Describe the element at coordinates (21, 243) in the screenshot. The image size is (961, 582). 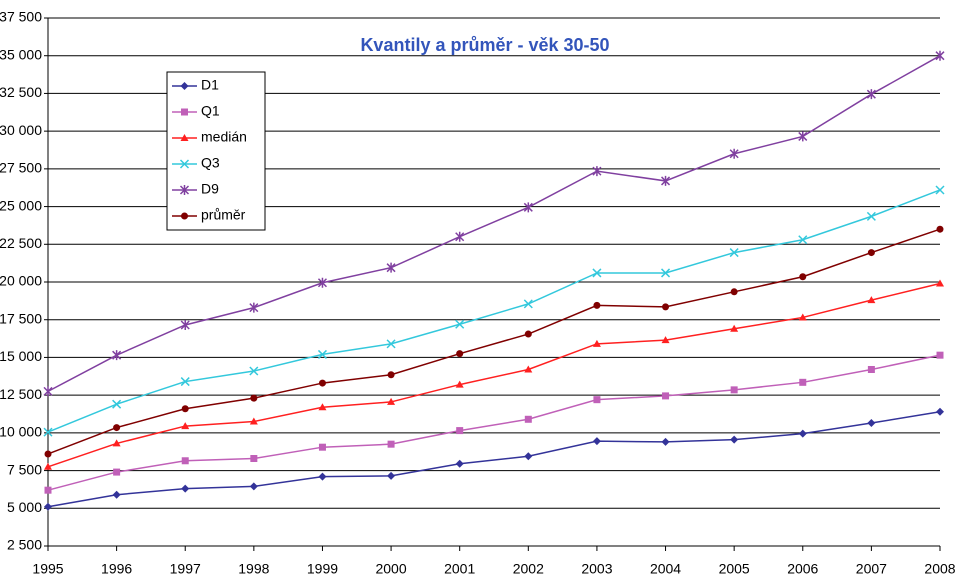
I see `y-tick-label: 22 500` at that location.